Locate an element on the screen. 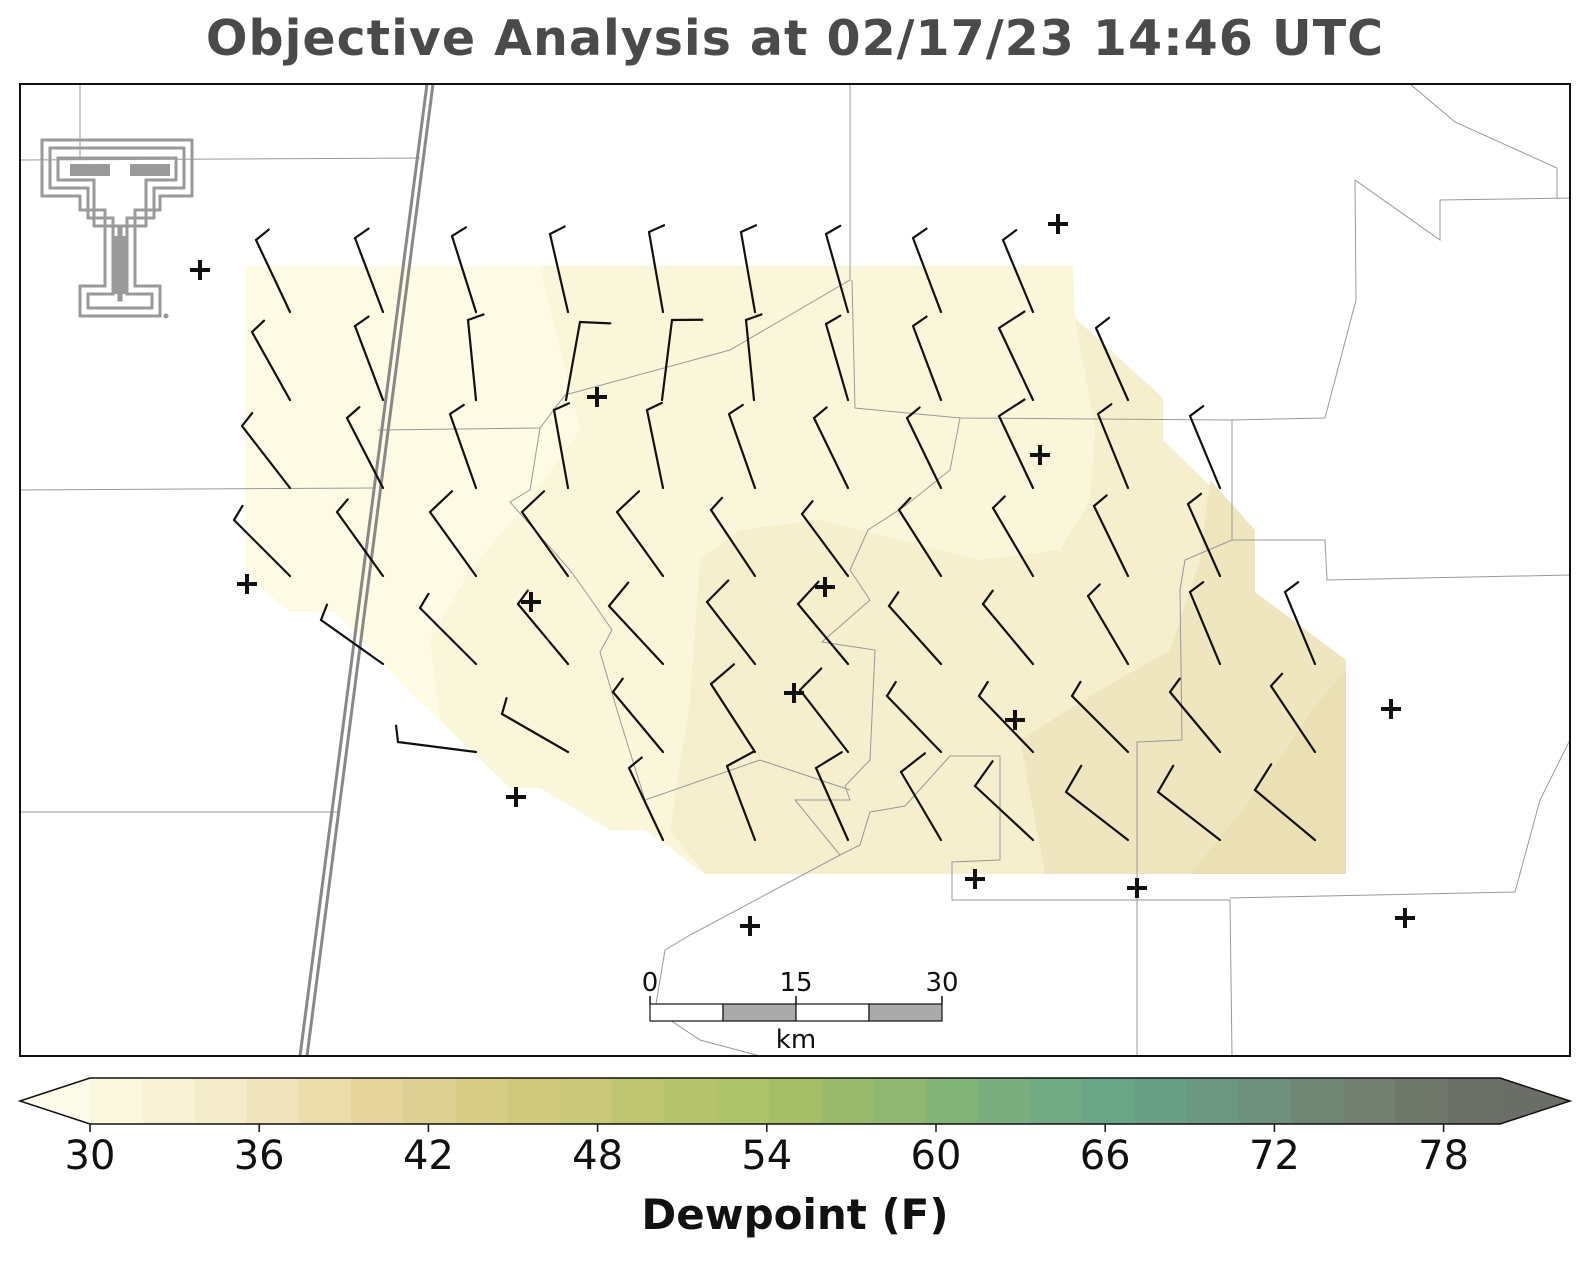  map-title: Objective Analysis at 02/17/23 14:46 UTC is located at coordinates (795, 38).